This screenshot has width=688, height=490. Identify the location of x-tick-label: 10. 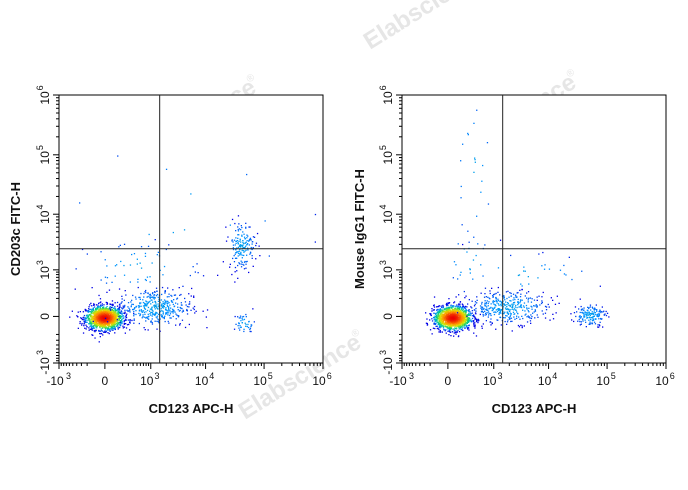
(545, 381).